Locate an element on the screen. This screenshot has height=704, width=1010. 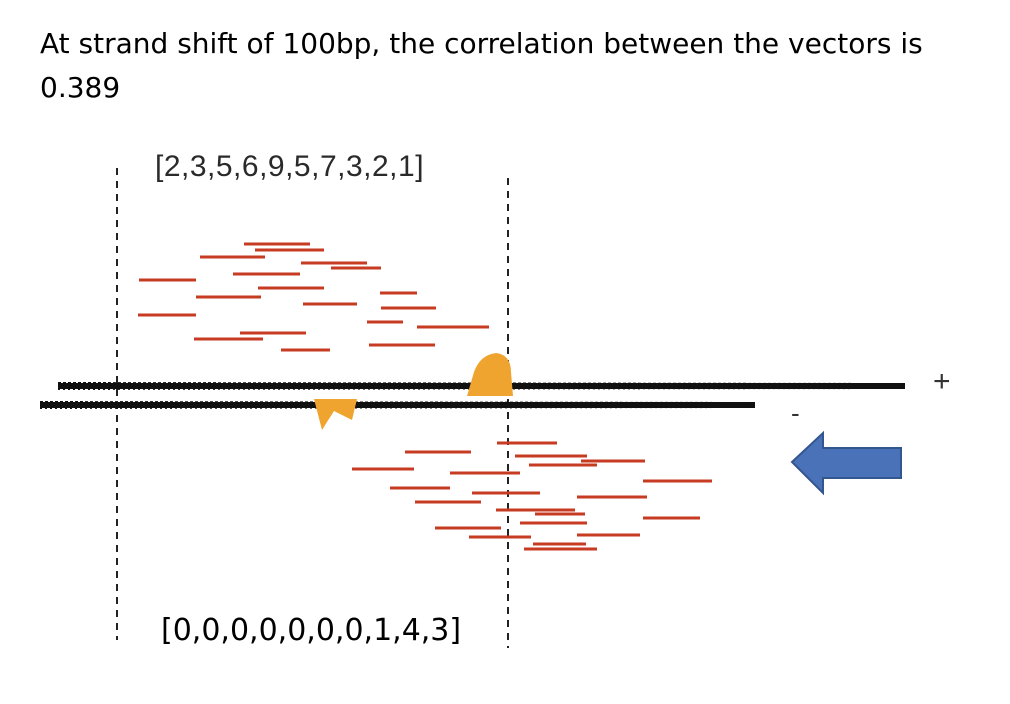
top-vector-label: [2,3,5,6,9,5,7,3,2,1] is located at coordinates (290, 166).